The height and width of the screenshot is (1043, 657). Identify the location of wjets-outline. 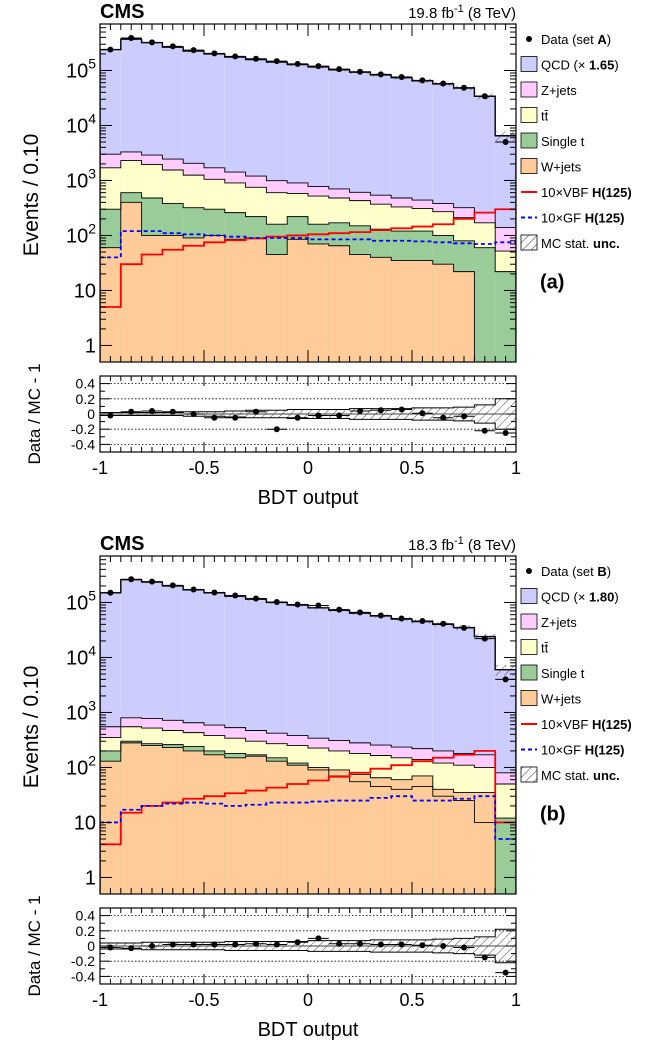
(308, 818).